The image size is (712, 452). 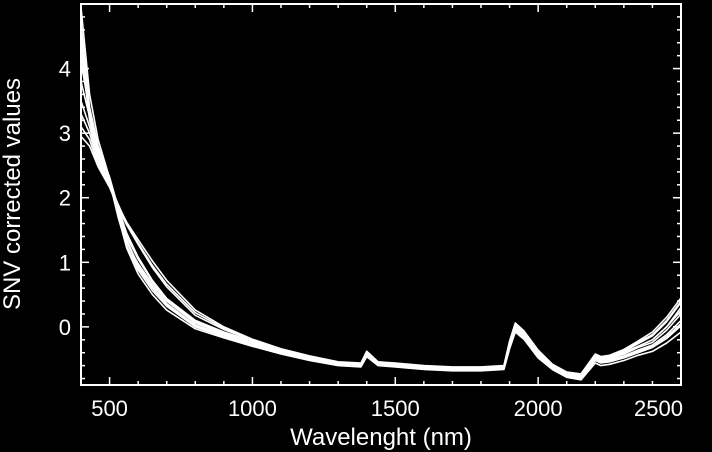 I want to click on x-tick-label-3: 1500, so click(x=395, y=408).